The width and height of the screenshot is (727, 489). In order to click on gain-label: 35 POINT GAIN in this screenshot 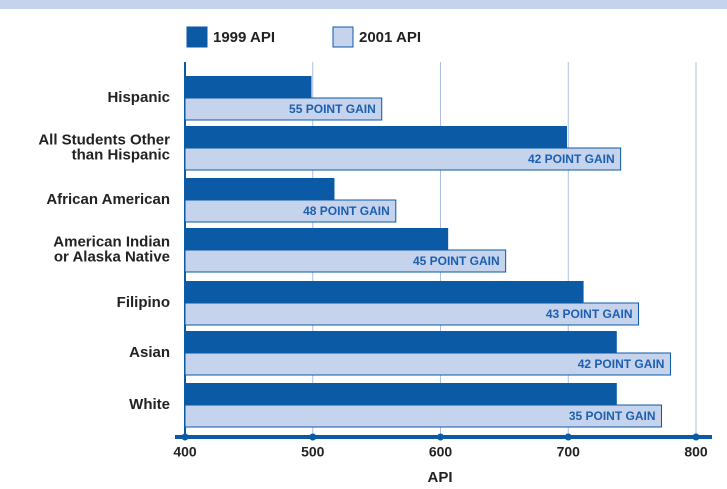, I will do `click(612, 416)`.